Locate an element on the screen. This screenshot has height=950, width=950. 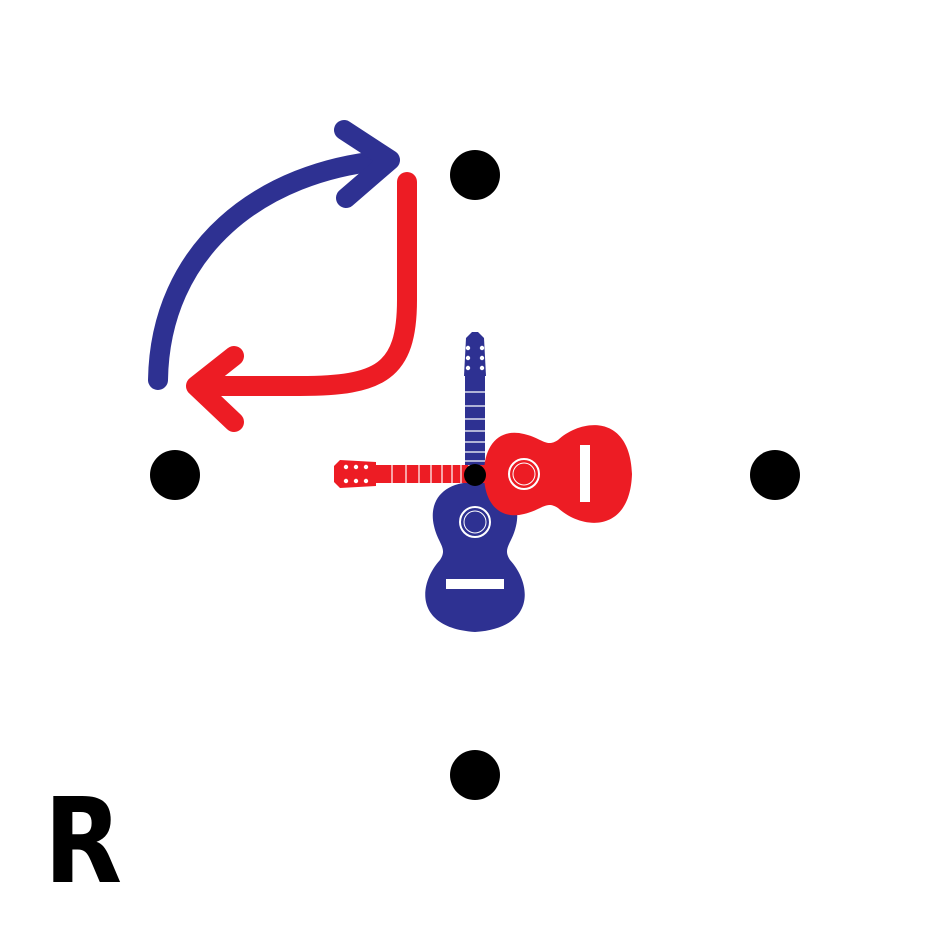
blue-curved-arrow-icon is located at coordinates (274, 255).